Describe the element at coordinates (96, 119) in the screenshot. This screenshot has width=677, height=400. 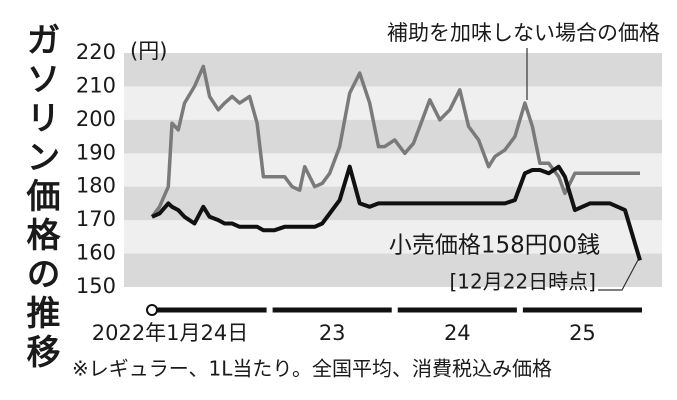
I see `y-tick-label: 200` at that location.